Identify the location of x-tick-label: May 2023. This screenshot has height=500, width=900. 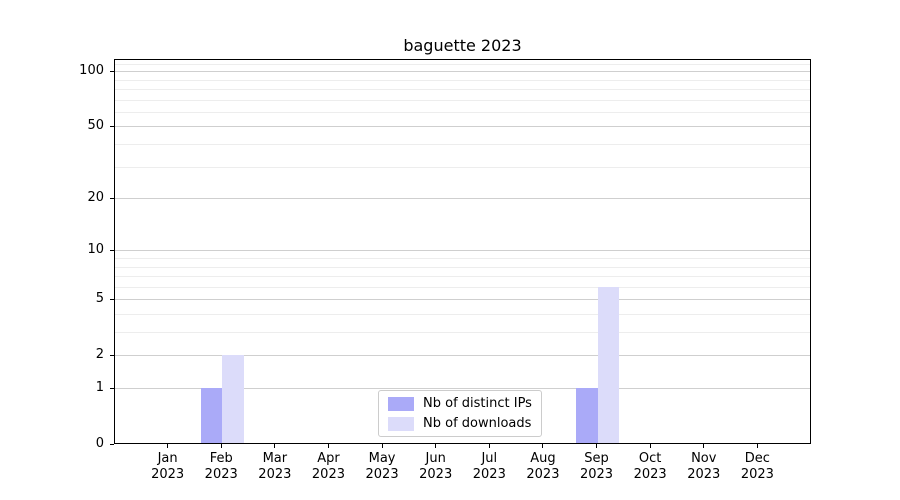
(382, 467).